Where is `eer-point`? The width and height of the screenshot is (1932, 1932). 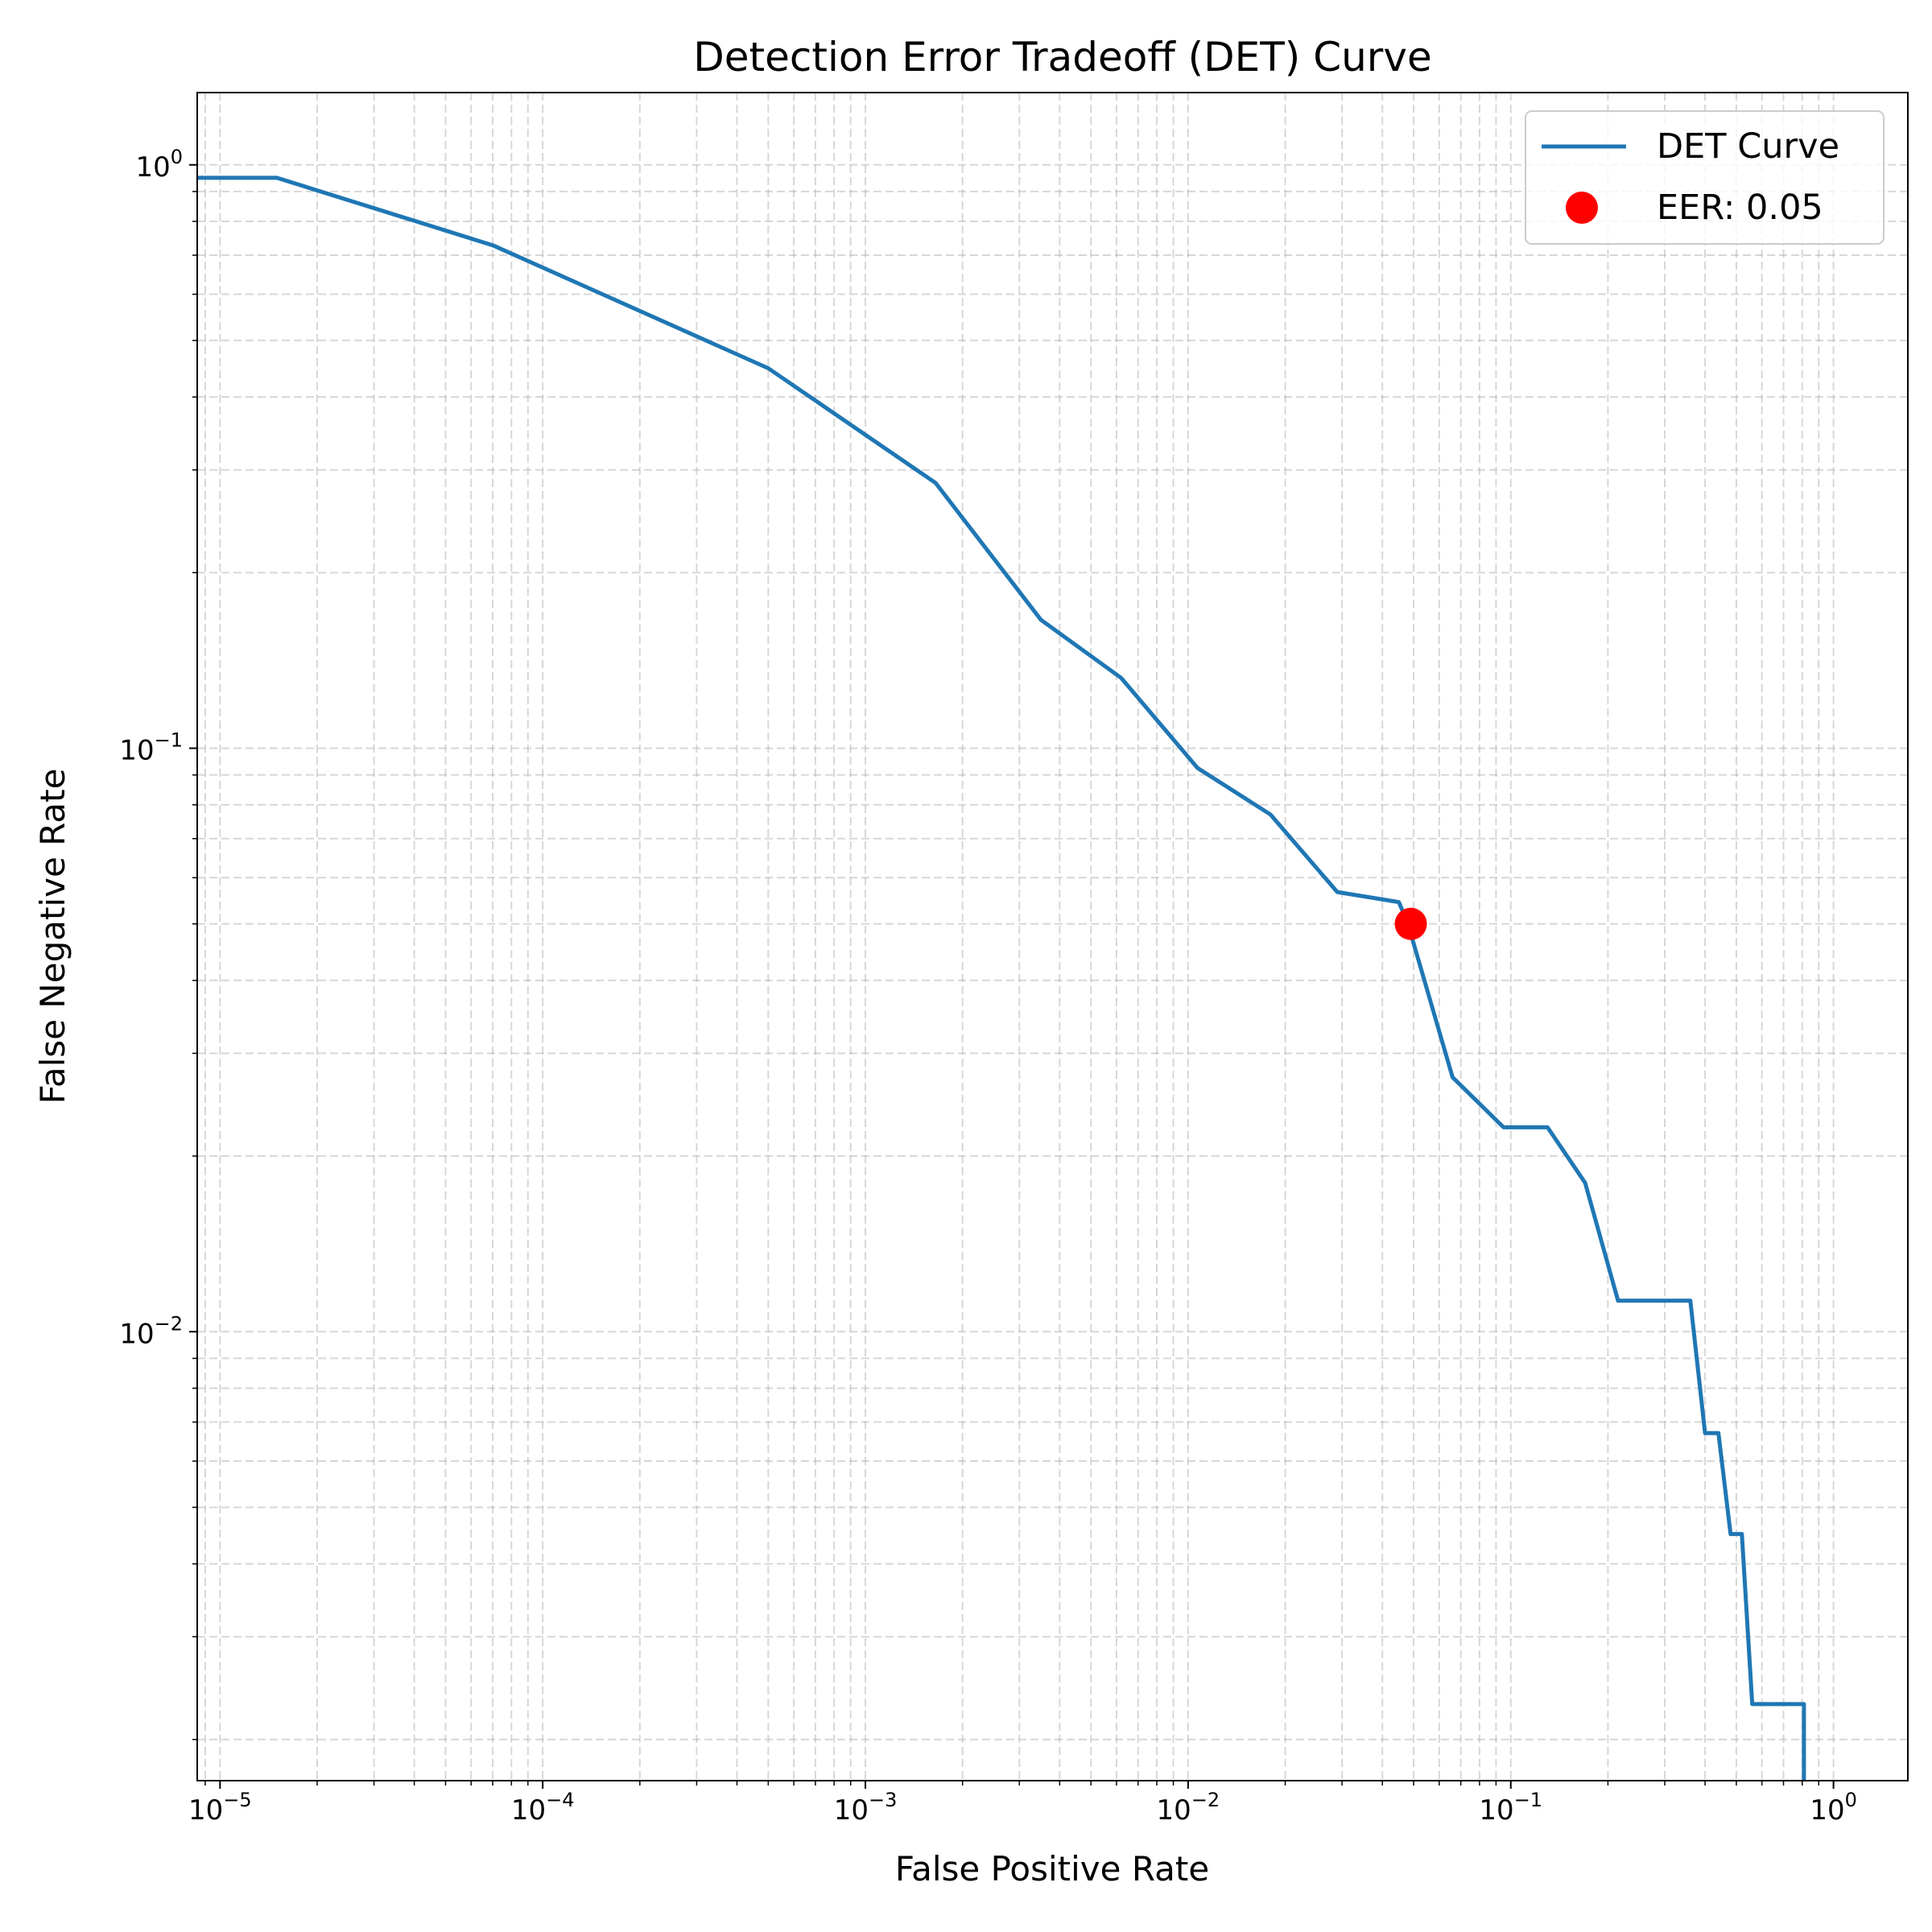
eer-point is located at coordinates (1410, 924).